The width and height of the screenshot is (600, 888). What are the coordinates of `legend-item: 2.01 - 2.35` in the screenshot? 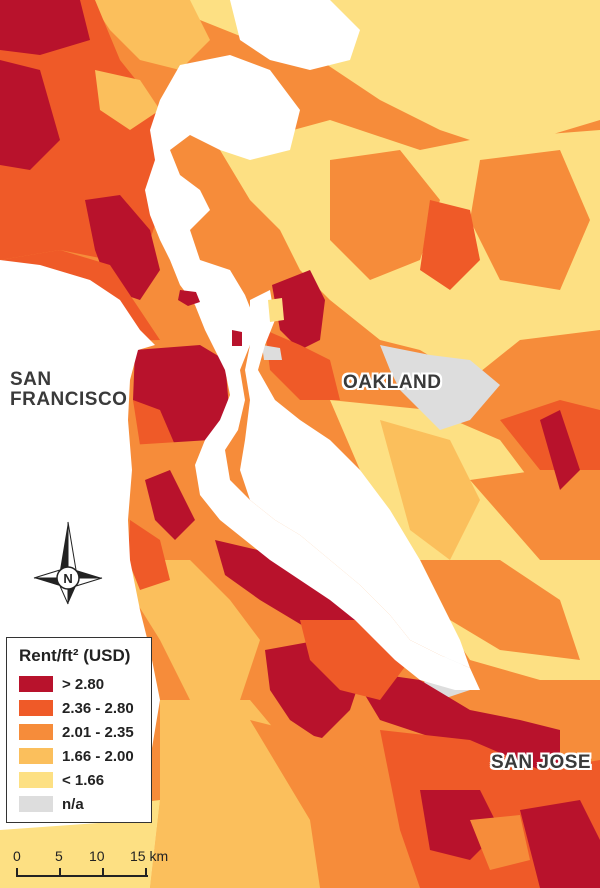 It's located at (80, 732).